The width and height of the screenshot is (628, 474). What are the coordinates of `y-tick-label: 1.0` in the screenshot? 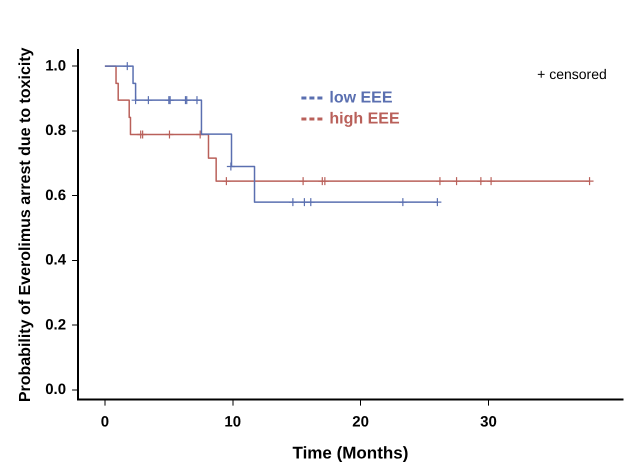 It's located at (55, 65).